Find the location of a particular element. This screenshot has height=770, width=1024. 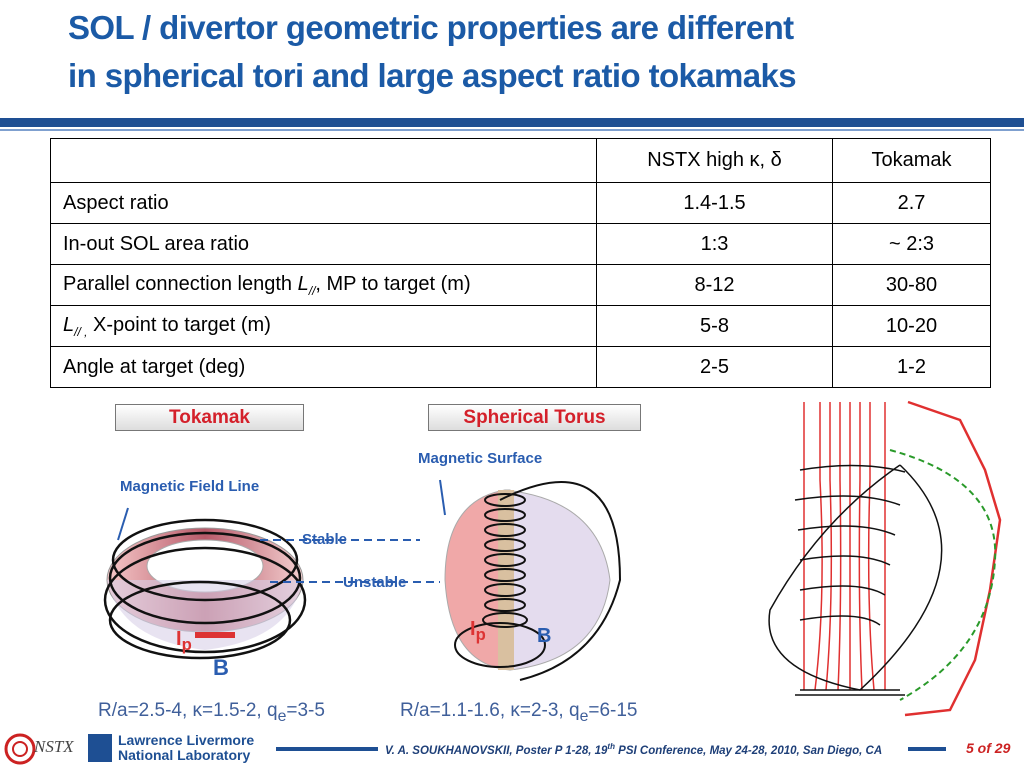

cell: 10-20 is located at coordinates (911, 326).